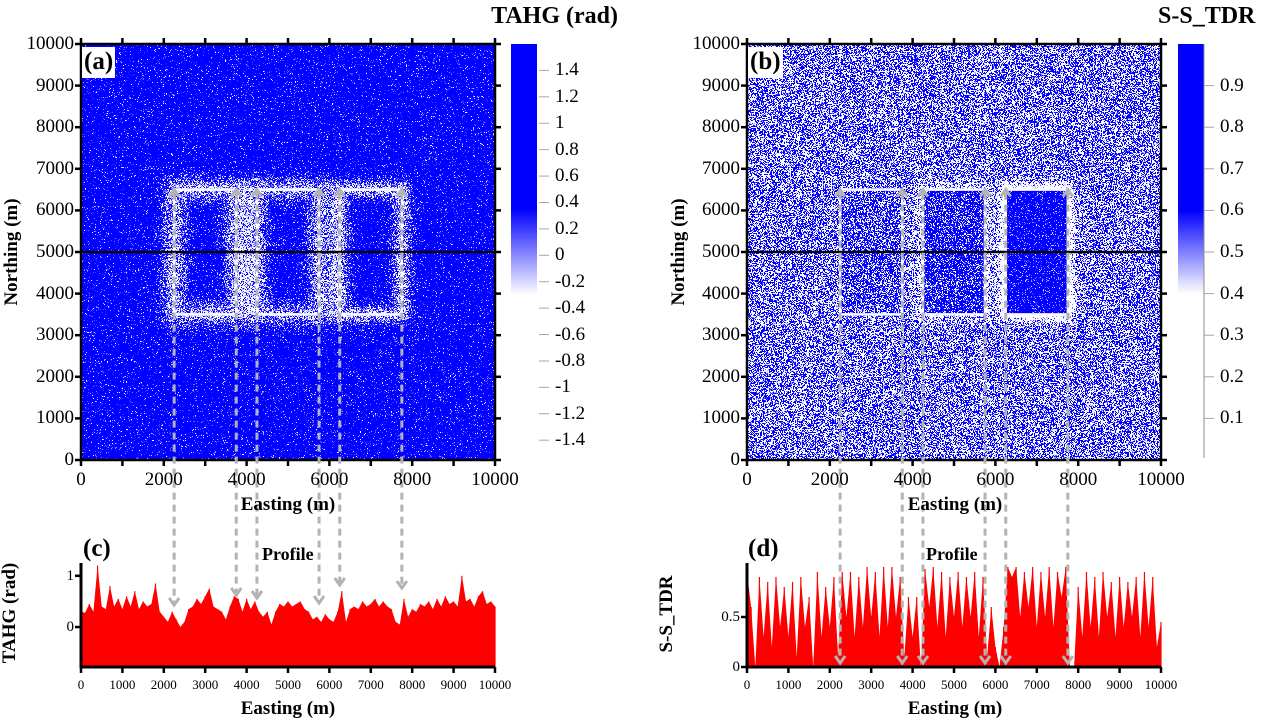 The image size is (1269, 720). What do you see at coordinates (763, 548) in the screenshot?
I see `panel-label-d: (d)` at bounding box center [763, 548].